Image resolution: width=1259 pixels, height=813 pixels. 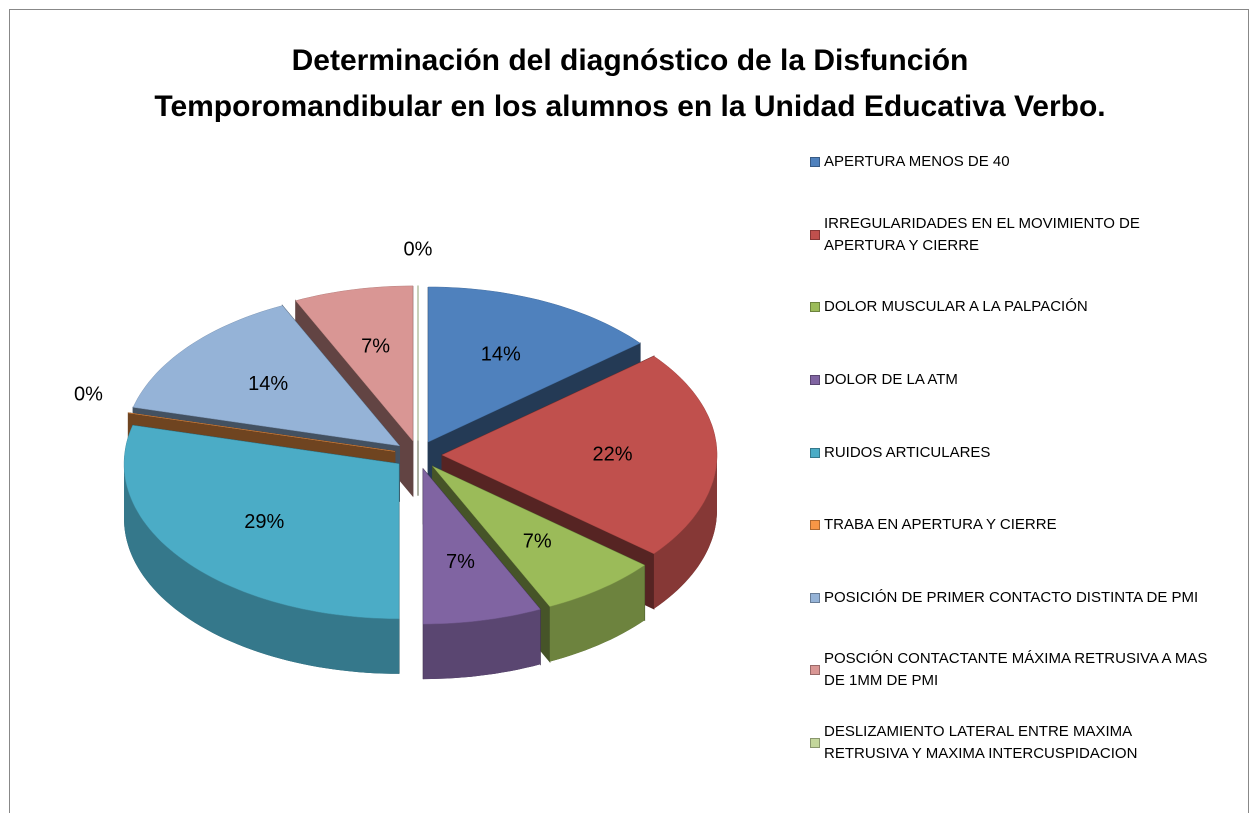 I want to click on legend-label: DOLOR MUSCULAR A LA PALPACIÓN, so click(x=956, y=307).